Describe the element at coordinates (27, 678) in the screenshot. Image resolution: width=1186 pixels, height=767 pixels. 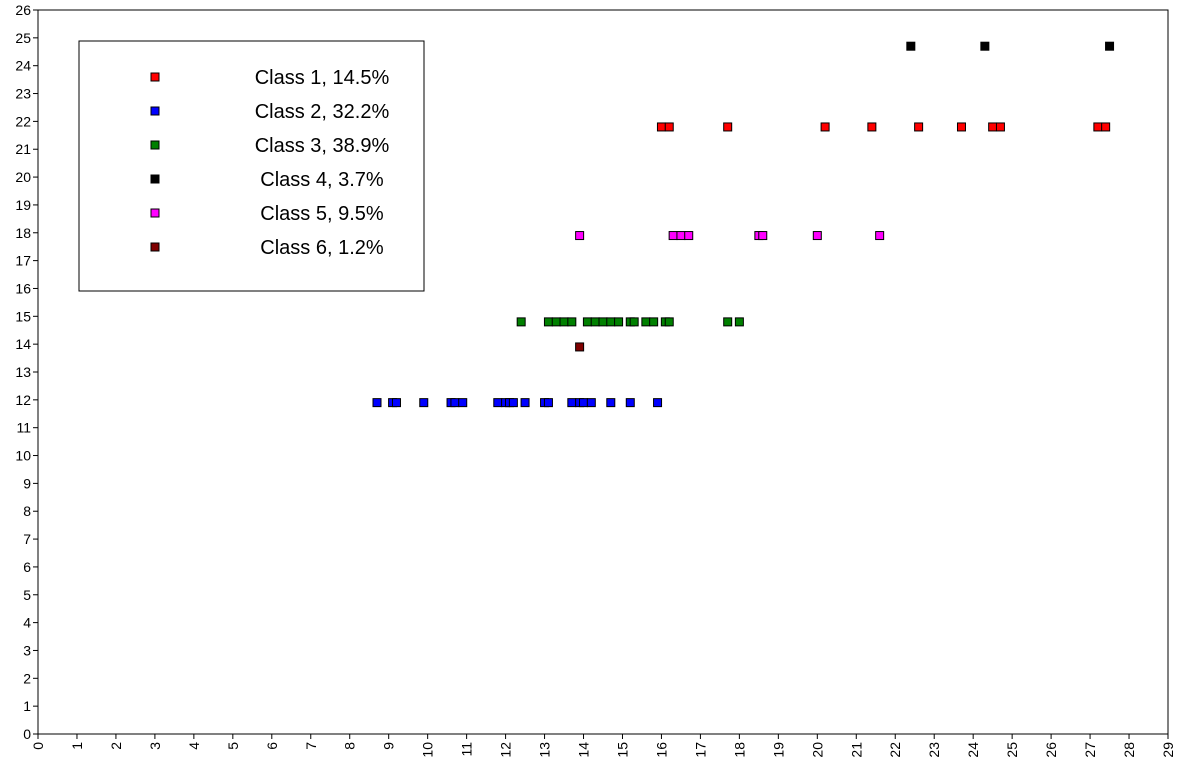
I see `y-tick-label: 2` at that location.